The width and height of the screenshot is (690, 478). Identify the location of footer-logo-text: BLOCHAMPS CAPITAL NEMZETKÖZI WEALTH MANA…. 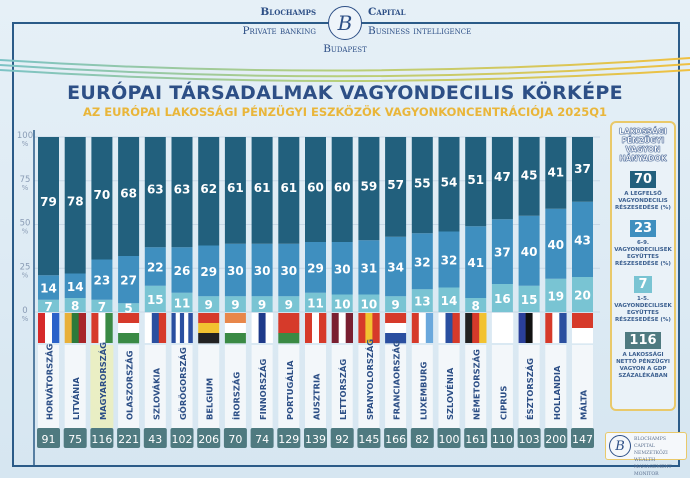
(660, 457).